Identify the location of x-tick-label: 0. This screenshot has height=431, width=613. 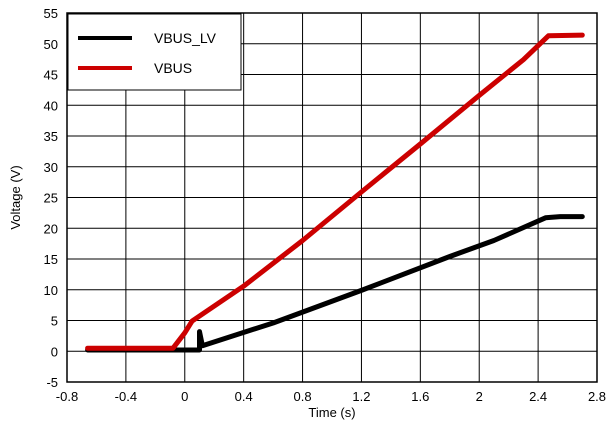
(184, 396).